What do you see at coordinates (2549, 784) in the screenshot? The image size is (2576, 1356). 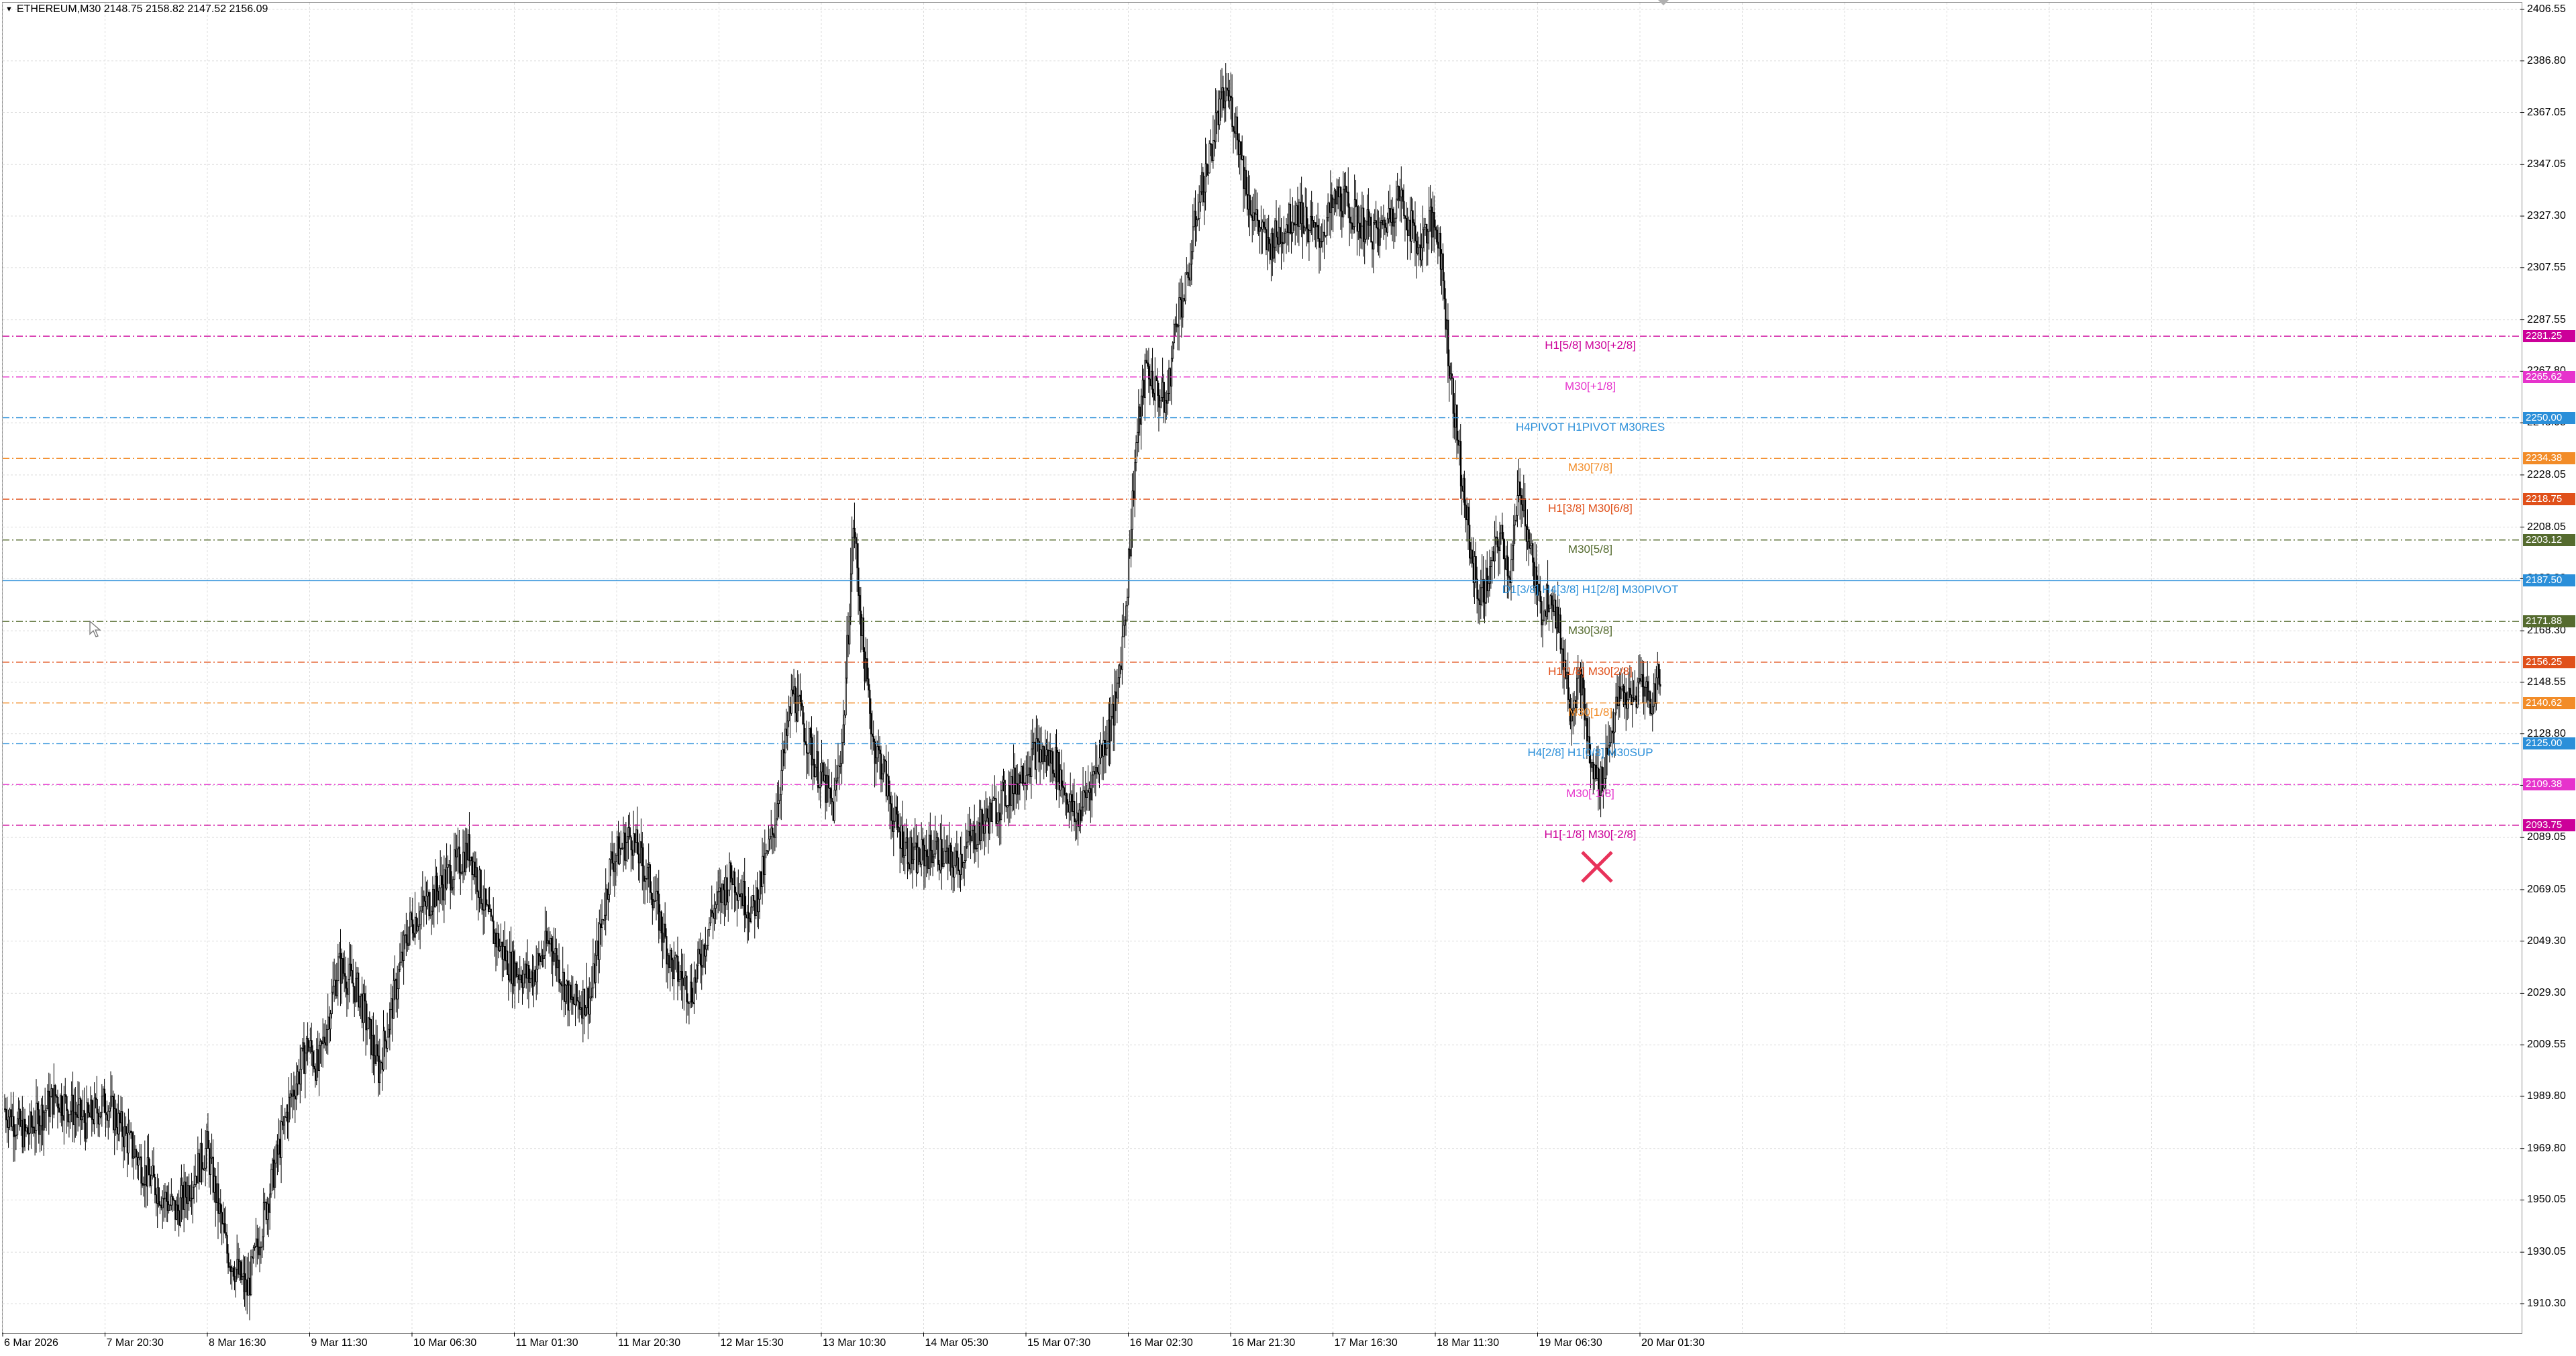 I see `level-price-tag: 2109.38` at bounding box center [2549, 784].